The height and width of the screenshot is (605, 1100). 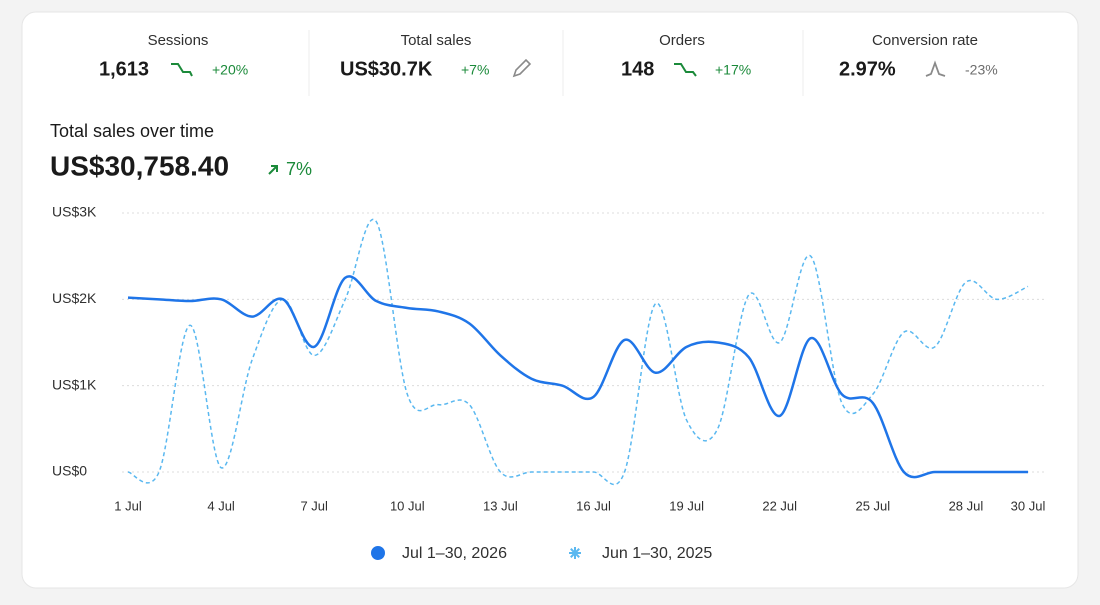 I want to click on x-tick-label: 25 Jul, so click(x=872, y=505).